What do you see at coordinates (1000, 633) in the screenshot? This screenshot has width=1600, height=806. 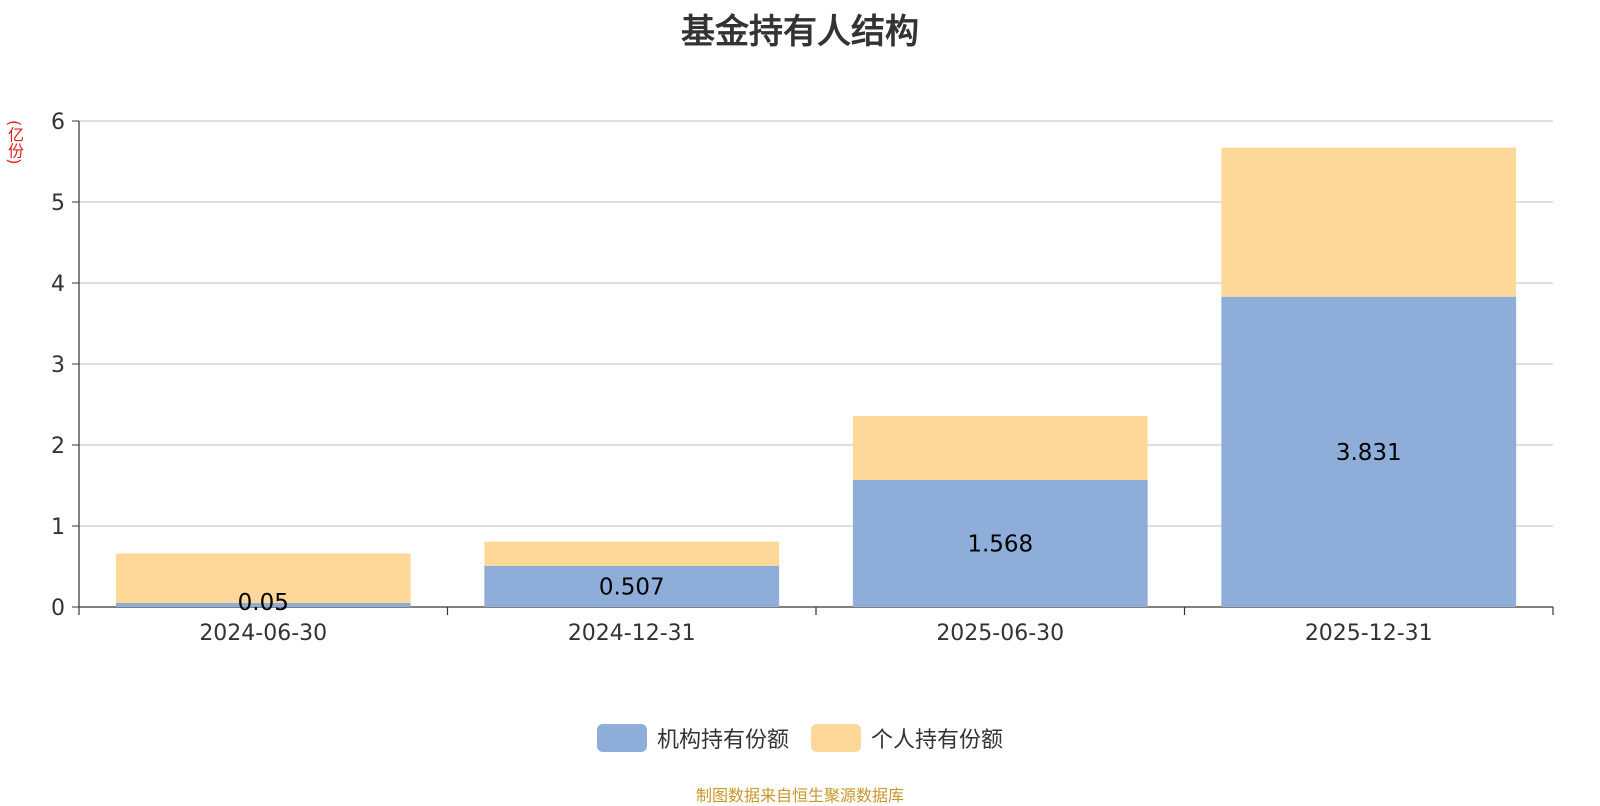 I see `x-tick-label: 2025-06-30` at bounding box center [1000, 633].